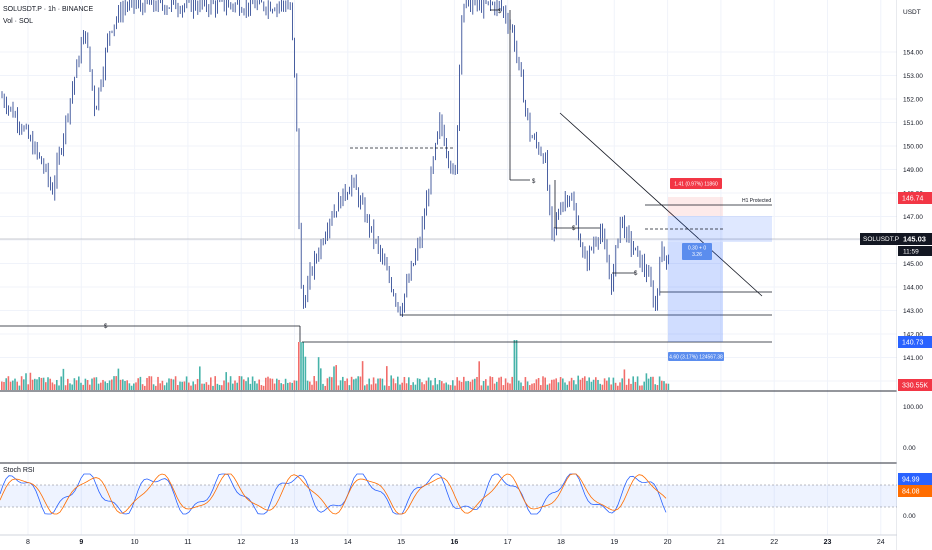 The width and height of the screenshot is (932, 550). I want to click on volume-bars, so click(335, 365).